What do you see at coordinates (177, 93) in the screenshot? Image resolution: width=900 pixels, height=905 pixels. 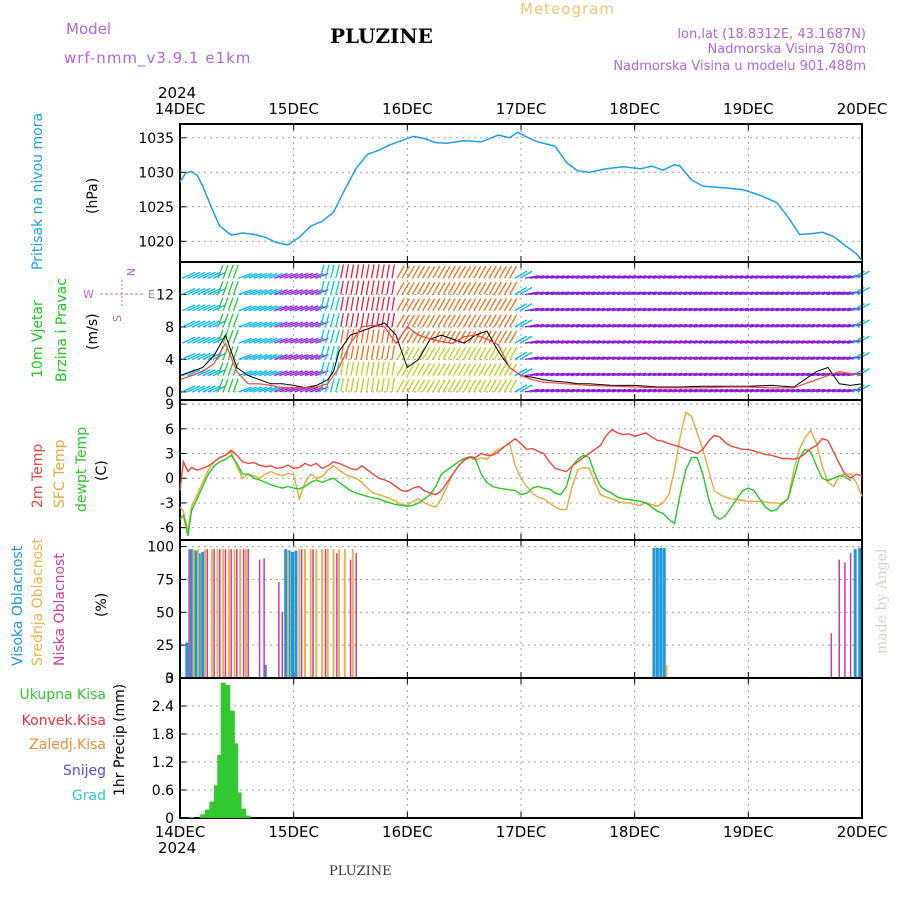 I see `year-label-top: 2024` at bounding box center [177, 93].